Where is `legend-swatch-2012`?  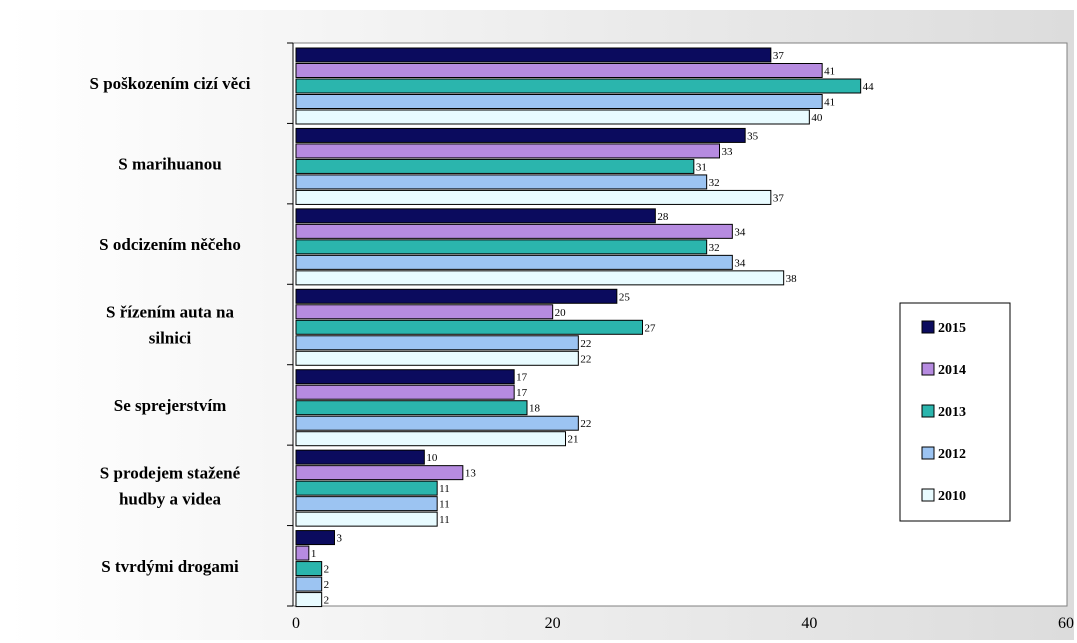 legend-swatch-2012 is located at coordinates (928, 453).